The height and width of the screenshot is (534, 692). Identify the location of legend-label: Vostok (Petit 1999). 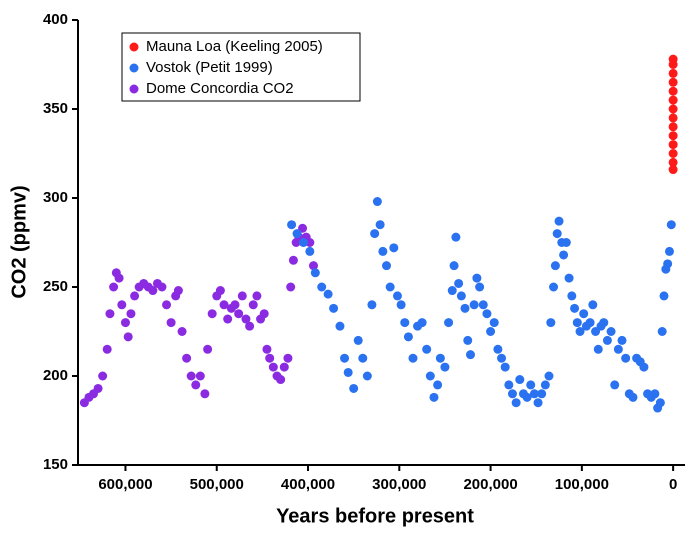
(209, 67).